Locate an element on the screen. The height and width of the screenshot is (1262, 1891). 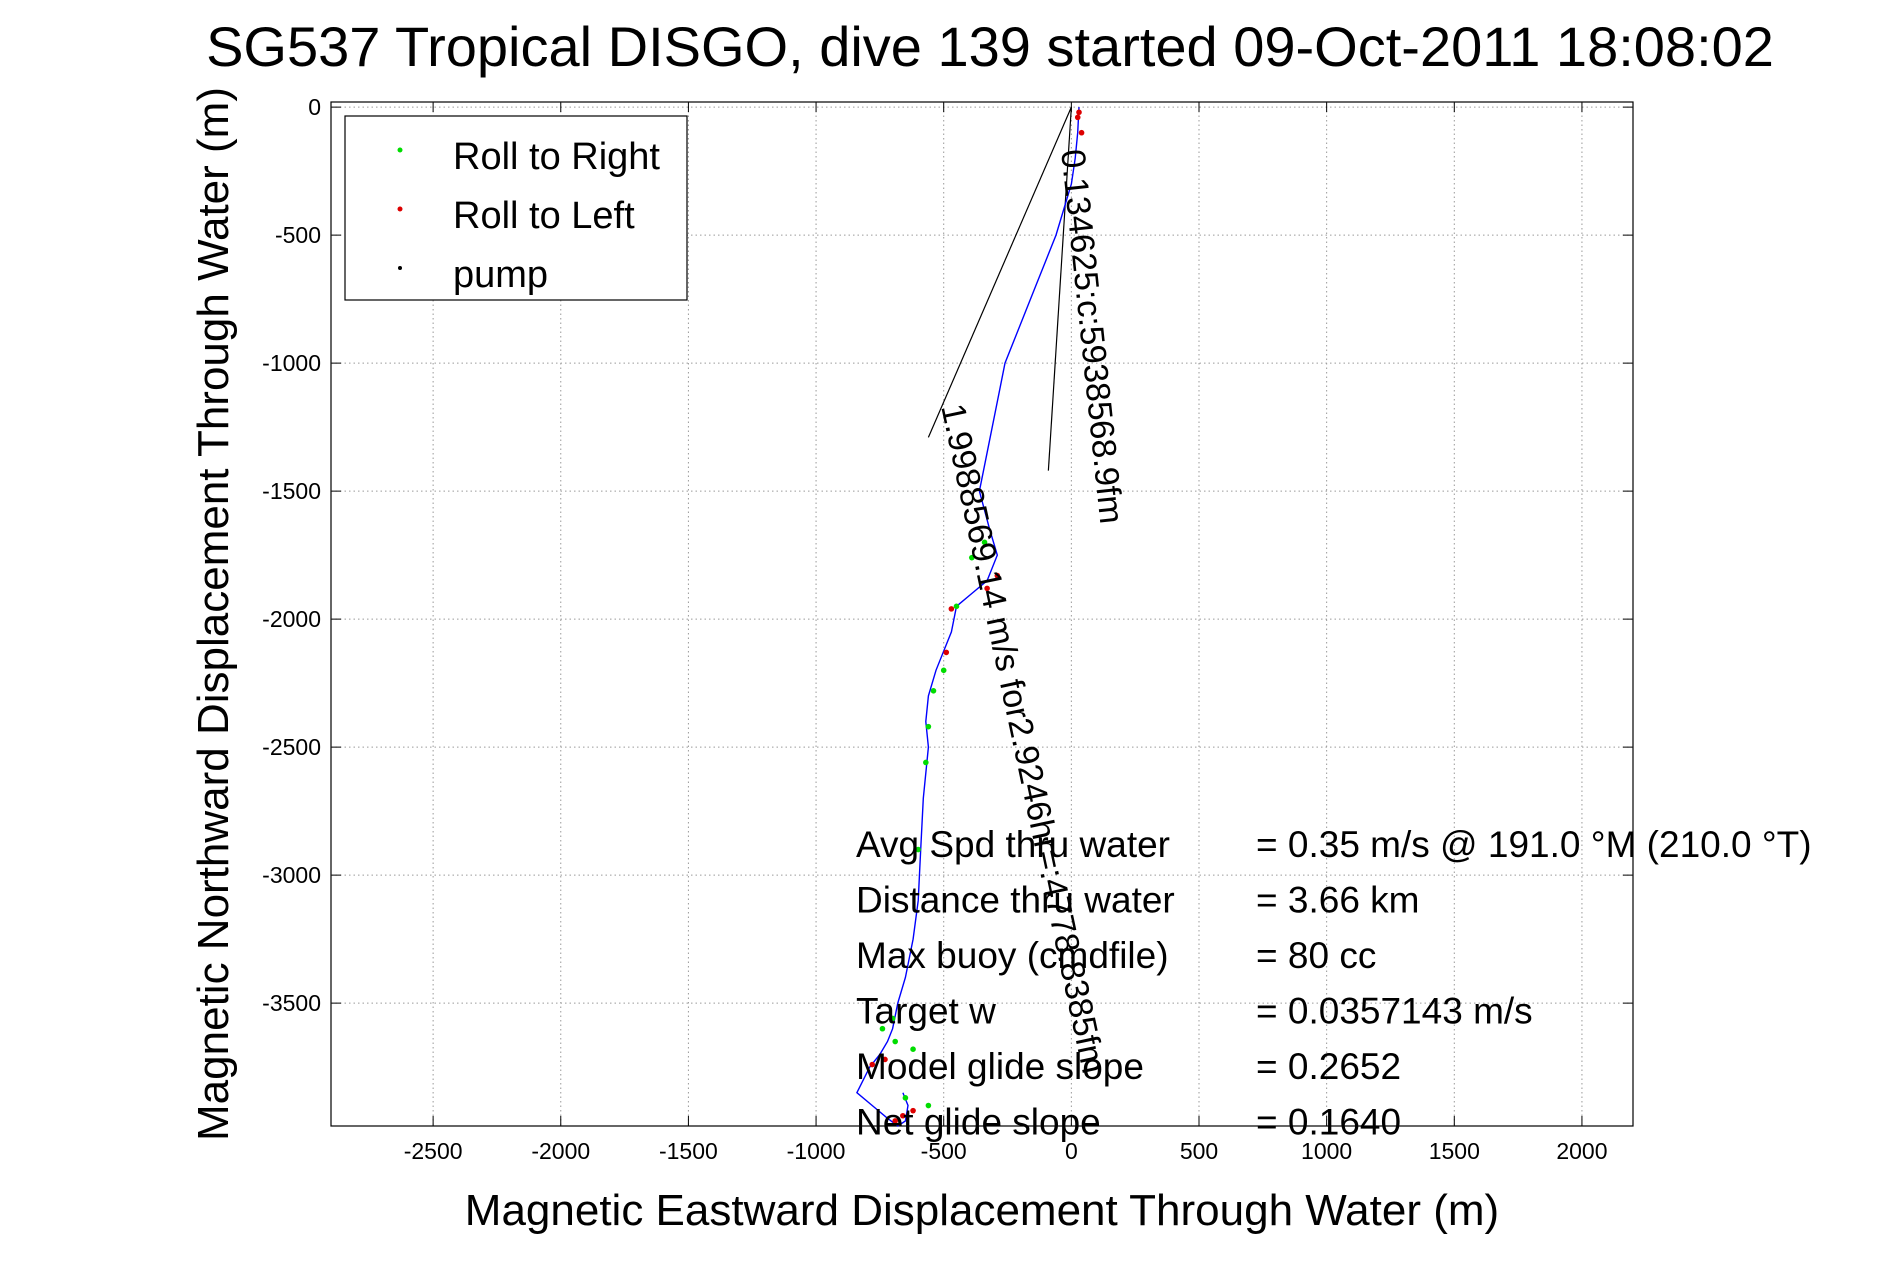
current-vectors is located at coordinates (999, 288).